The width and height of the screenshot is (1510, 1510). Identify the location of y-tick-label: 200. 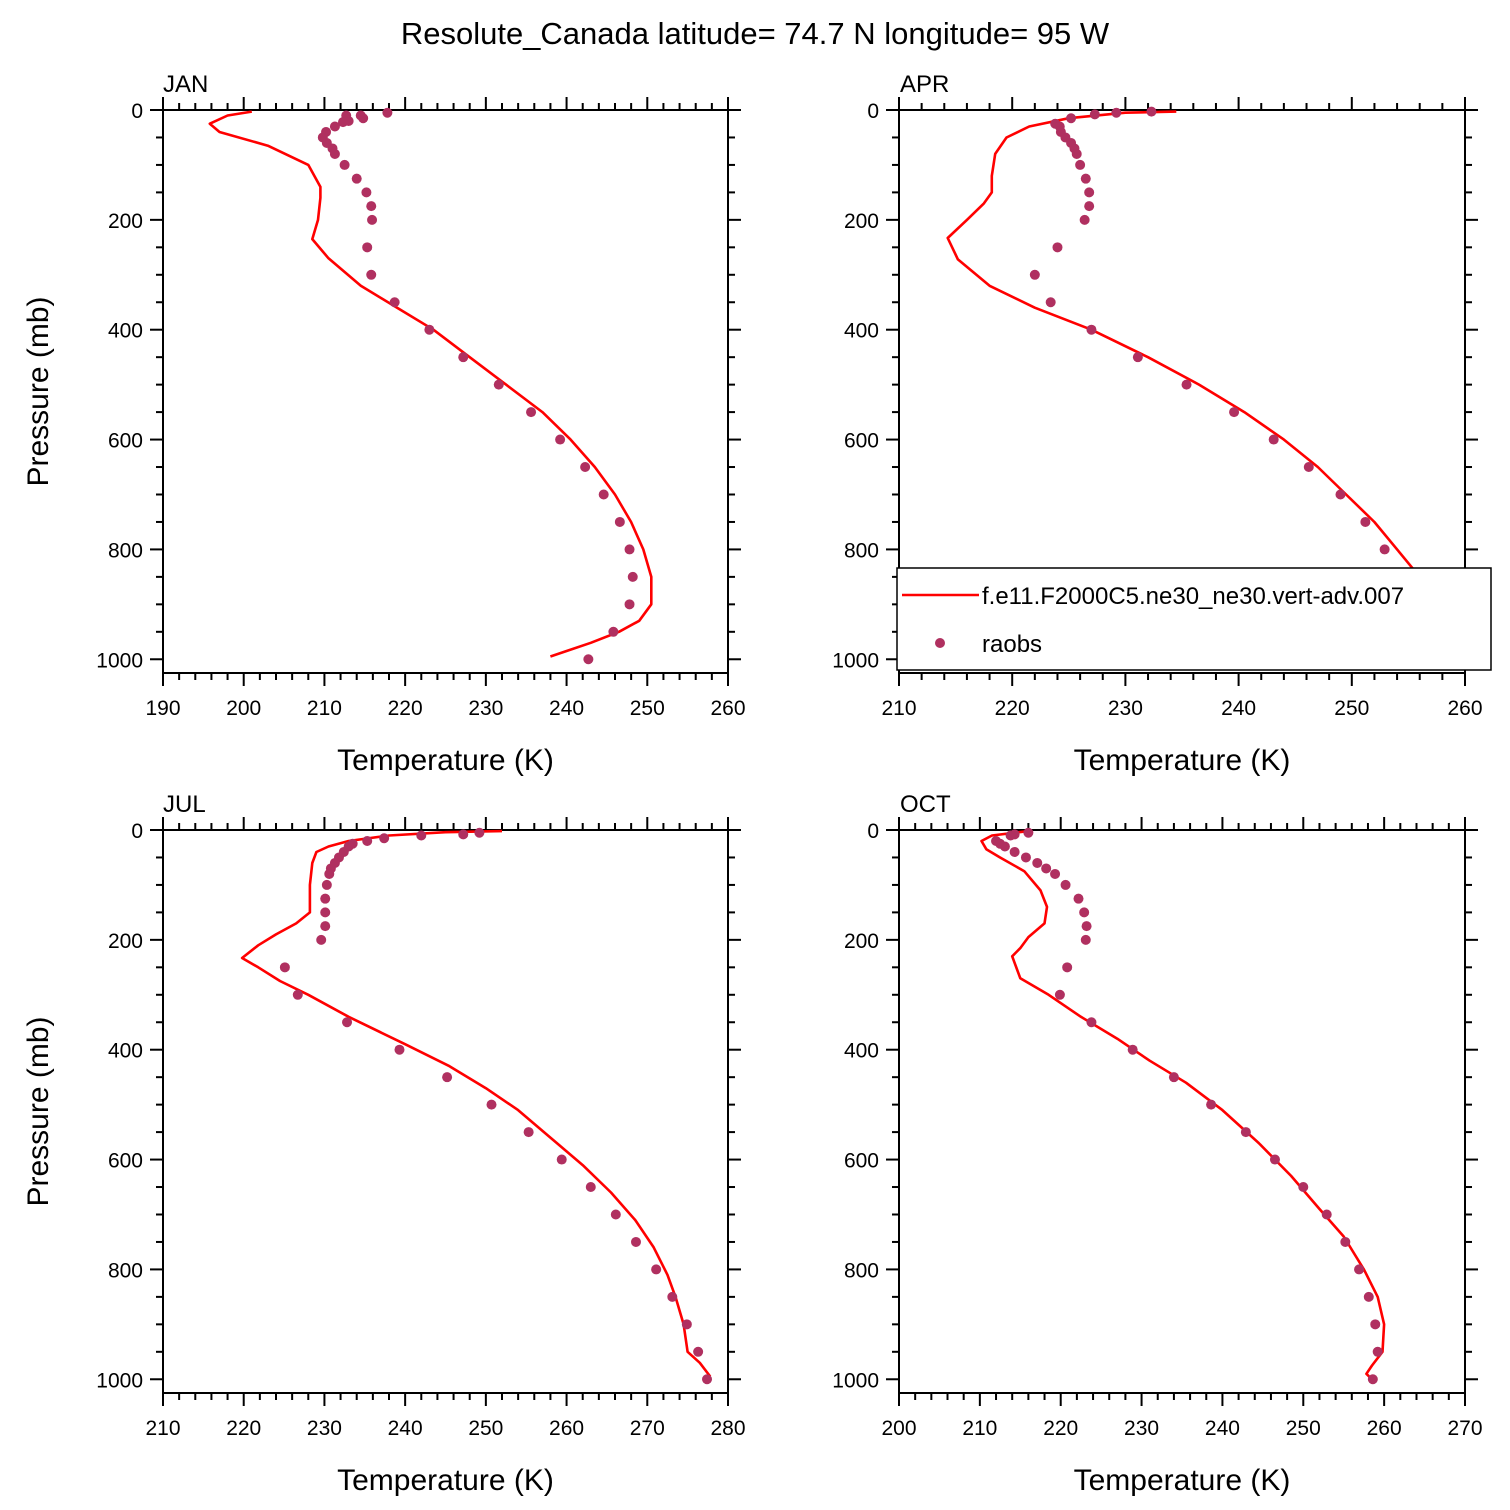
(861, 221).